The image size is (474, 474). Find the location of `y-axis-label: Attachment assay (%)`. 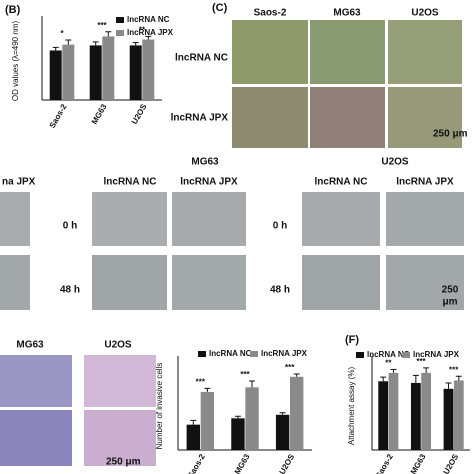

y-axis-label: Attachment assay (%) is located at coordinates (351, 406).